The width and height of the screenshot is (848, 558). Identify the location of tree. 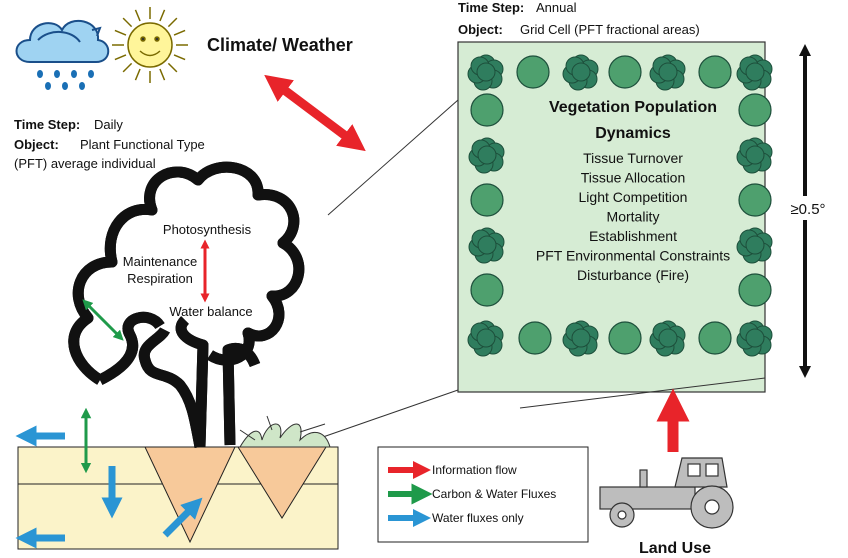
(186, 307).